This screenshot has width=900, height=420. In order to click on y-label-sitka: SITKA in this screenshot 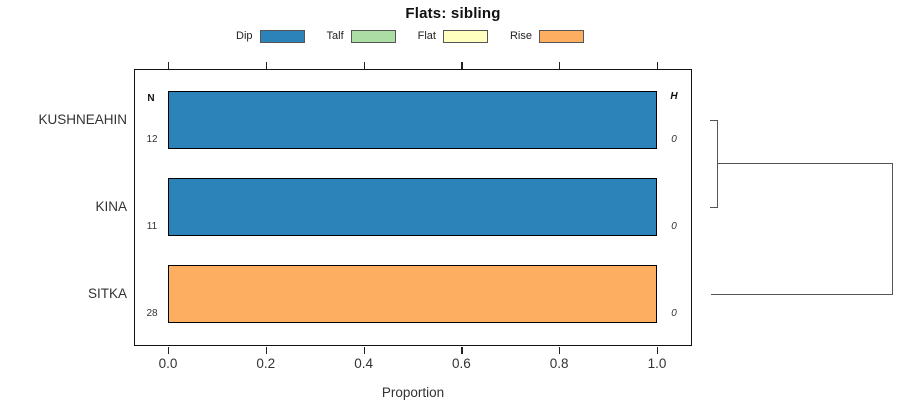, I will do `click(107, 293)`.